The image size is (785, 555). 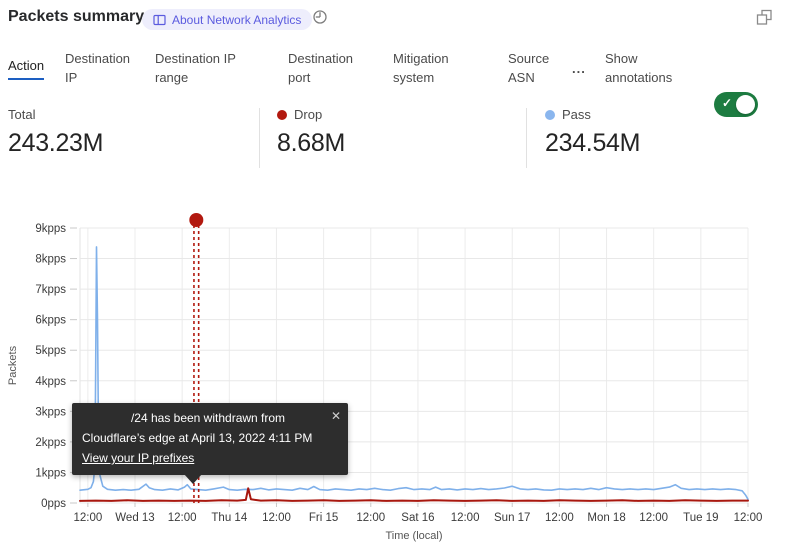 I want to click on stat-drop: Drop 8.68M, so click(x=311, y=132).